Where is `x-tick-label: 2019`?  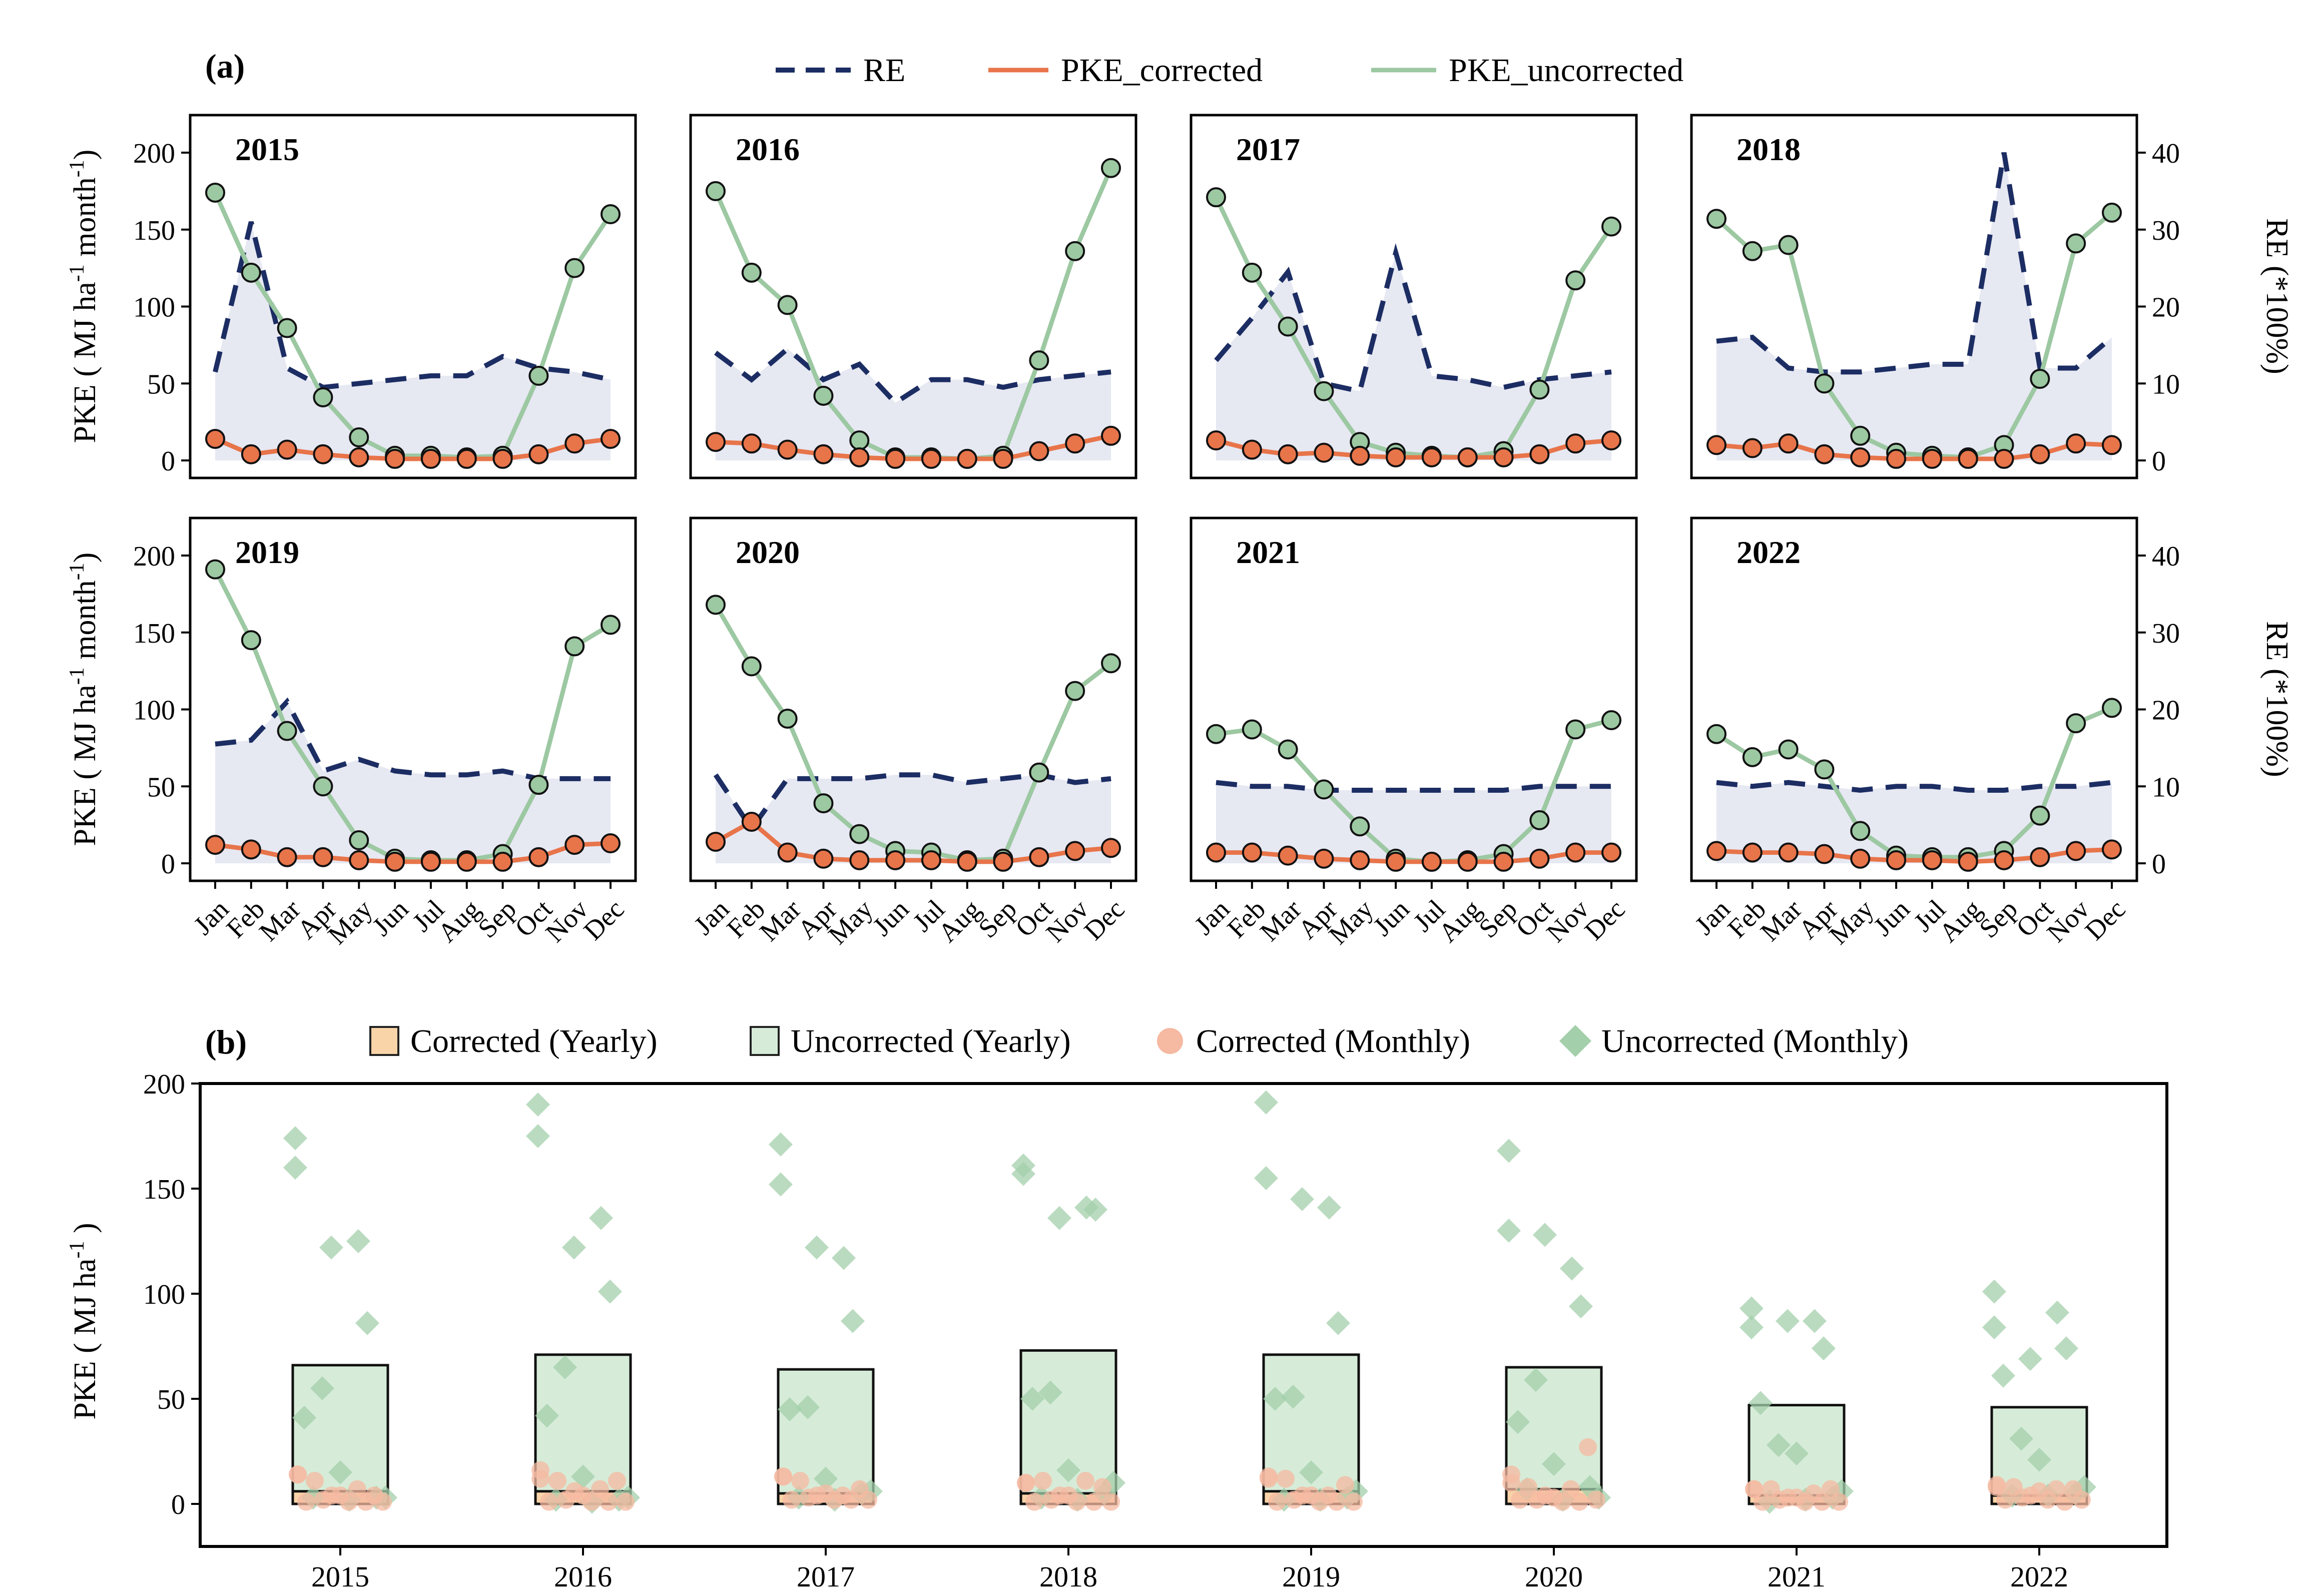
x-tick-label: 2019 is located at coordinates (1311, 1576).